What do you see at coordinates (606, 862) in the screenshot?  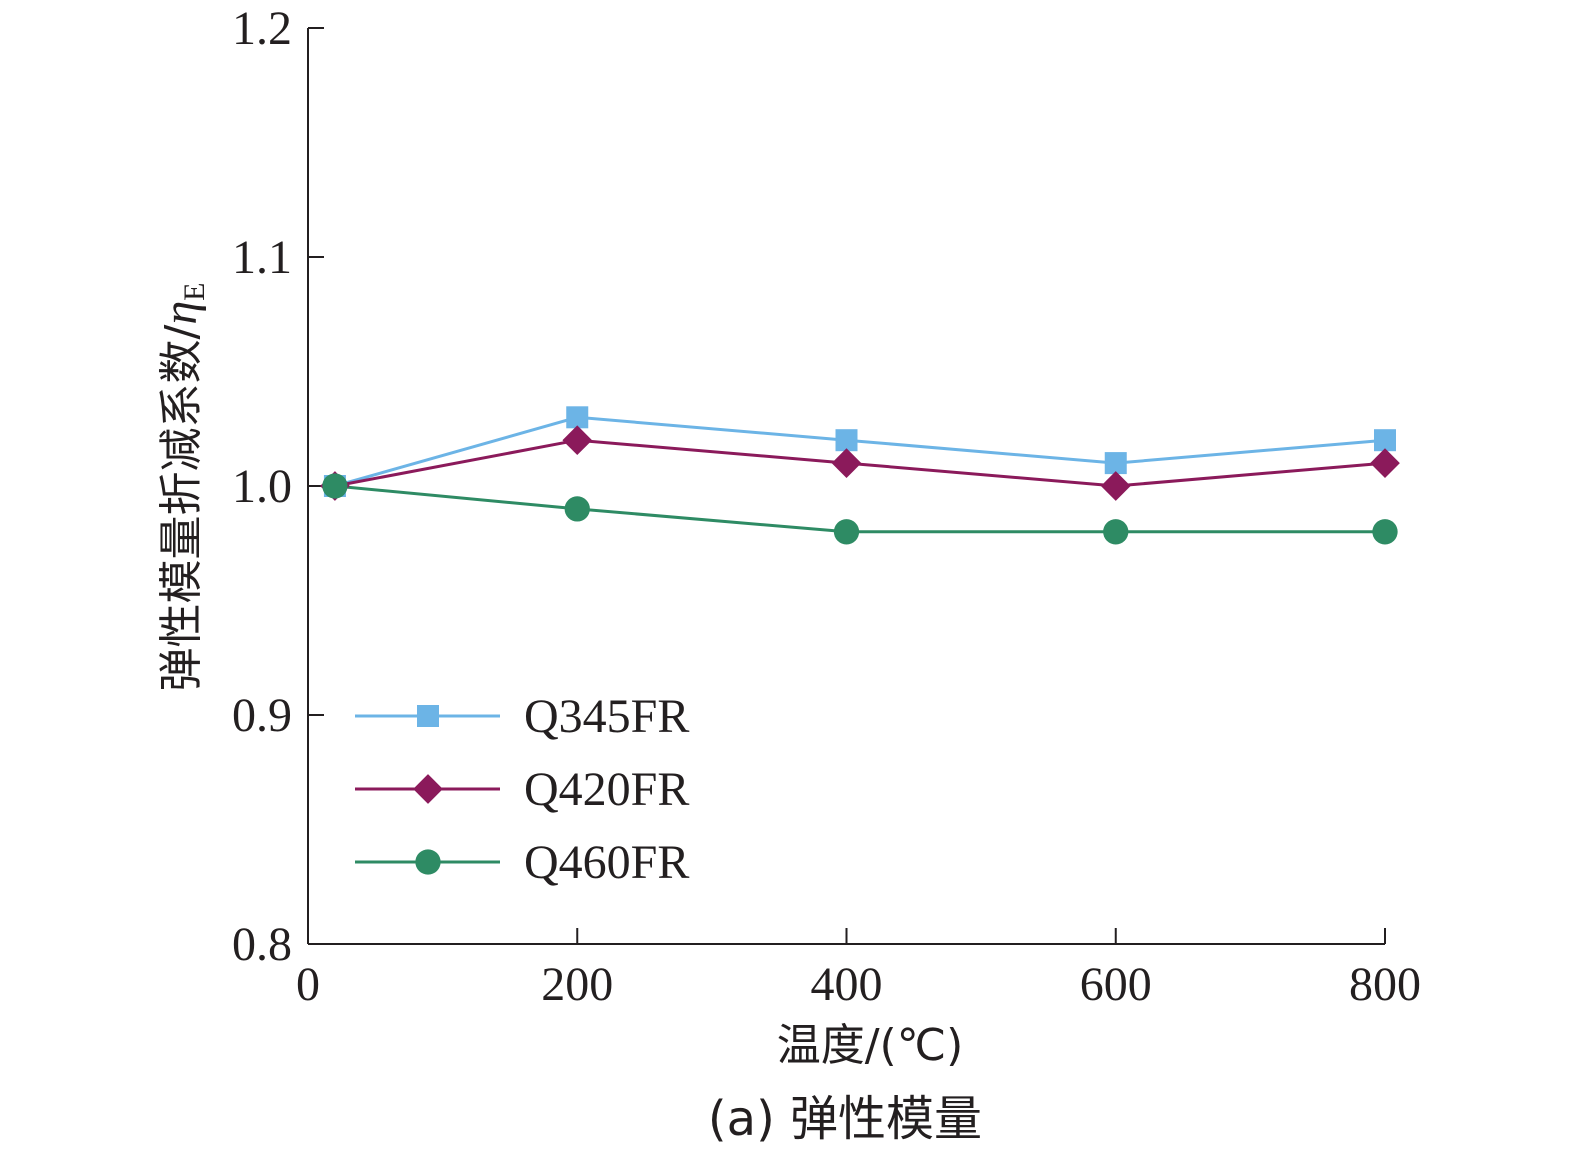 I see `legend-label-Q460FR: Q460FR` at bounding box center [606, 862].